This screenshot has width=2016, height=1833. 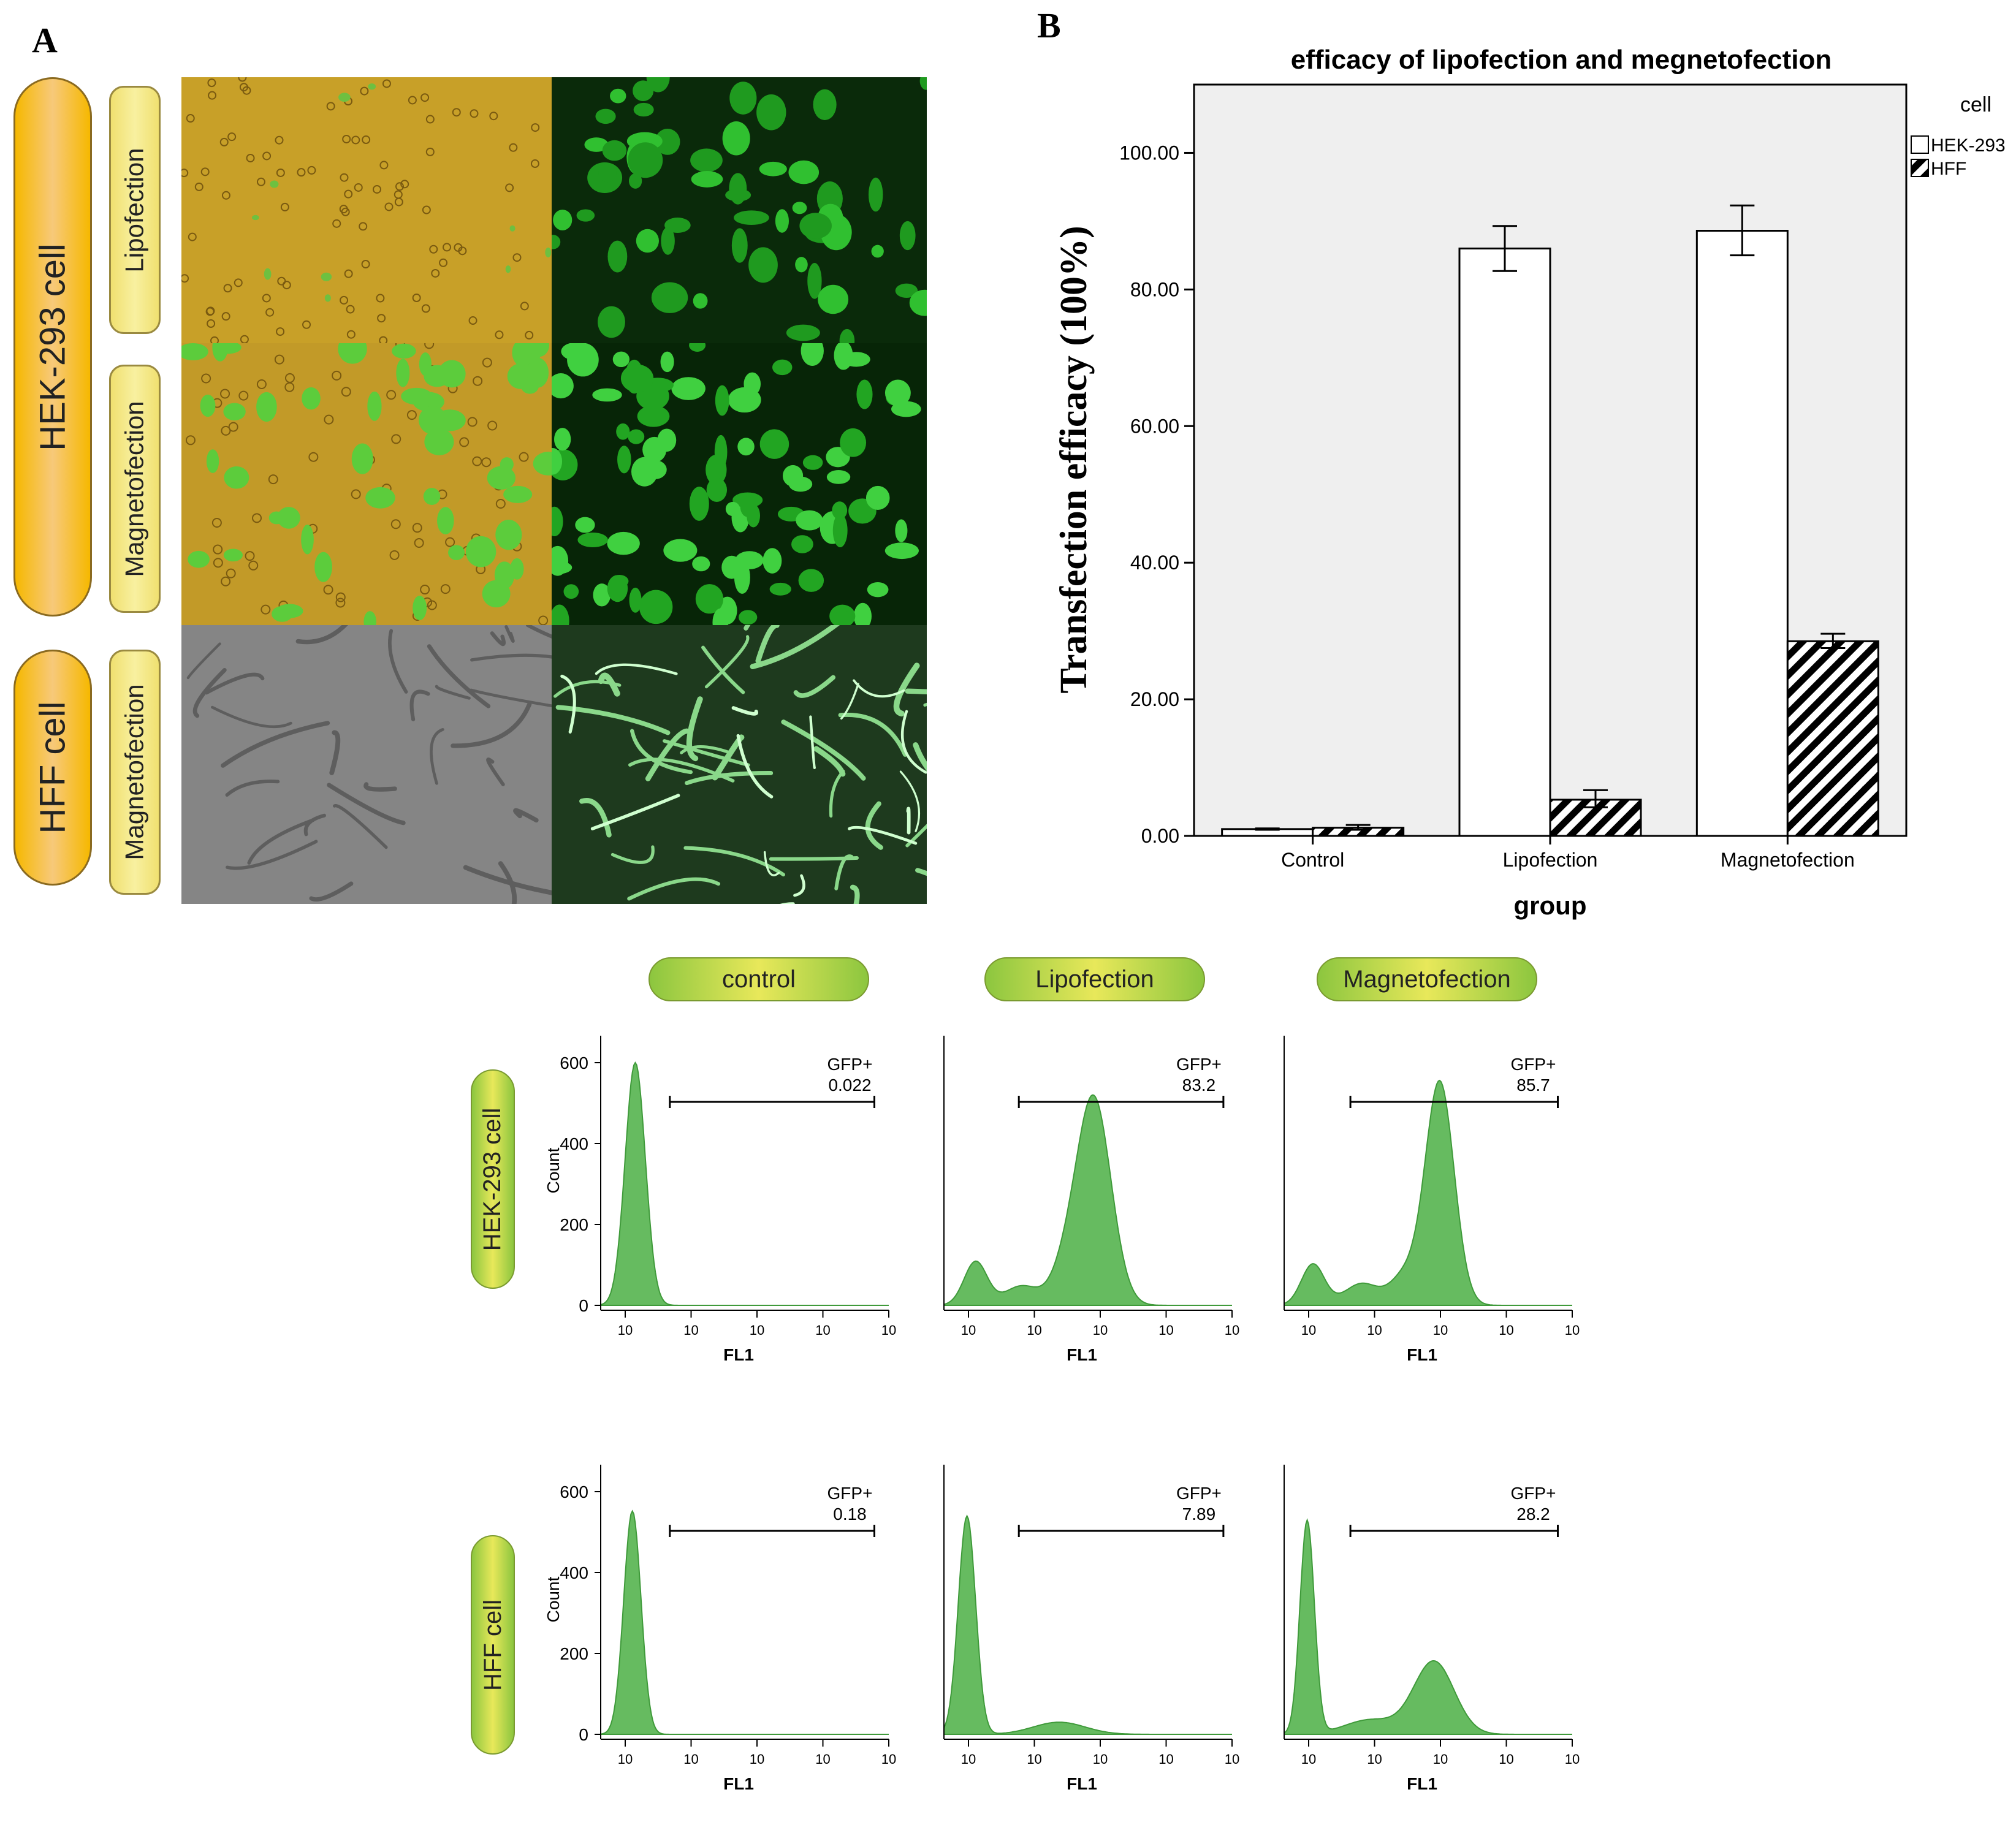 I want to click on y-tick-label: 80.00, so click(x=1154, y=289).